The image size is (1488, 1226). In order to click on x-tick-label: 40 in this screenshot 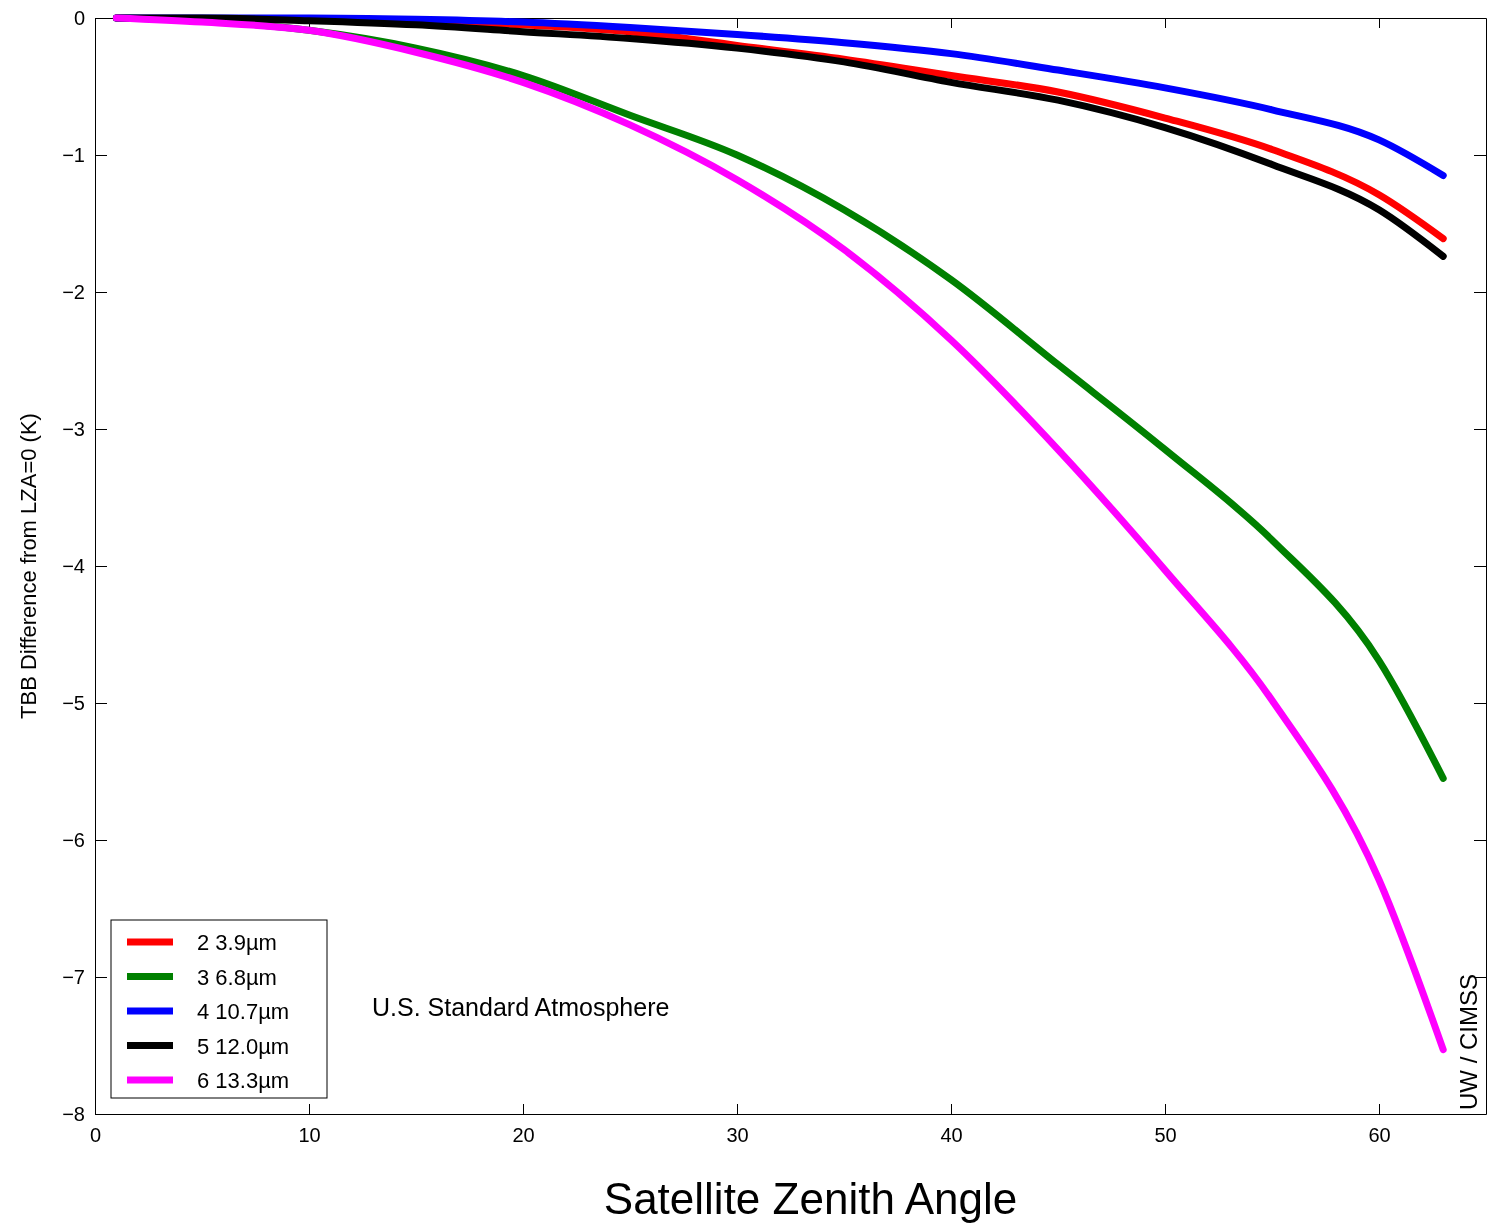, I will do `click(951, 1135)`.